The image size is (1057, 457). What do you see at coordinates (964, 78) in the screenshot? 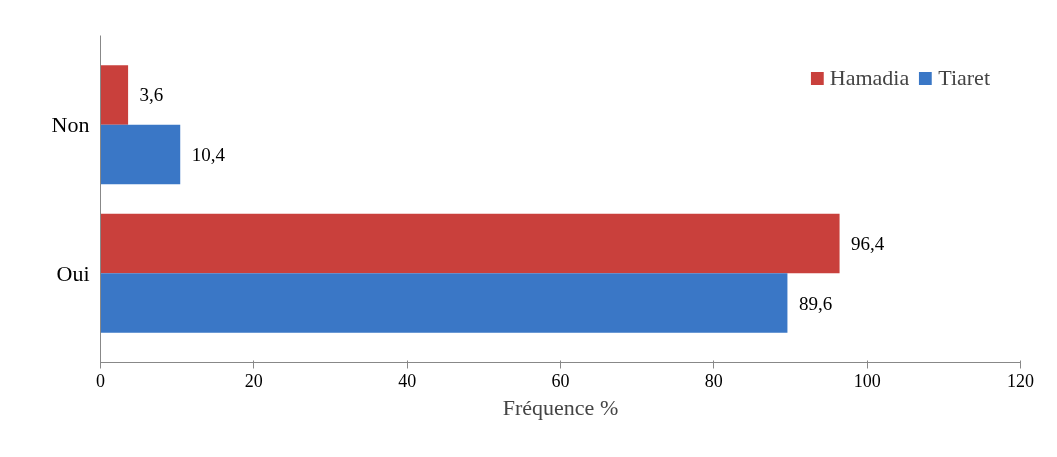
I see `legend-label: Tiaret` at bounding box center [964, 78].